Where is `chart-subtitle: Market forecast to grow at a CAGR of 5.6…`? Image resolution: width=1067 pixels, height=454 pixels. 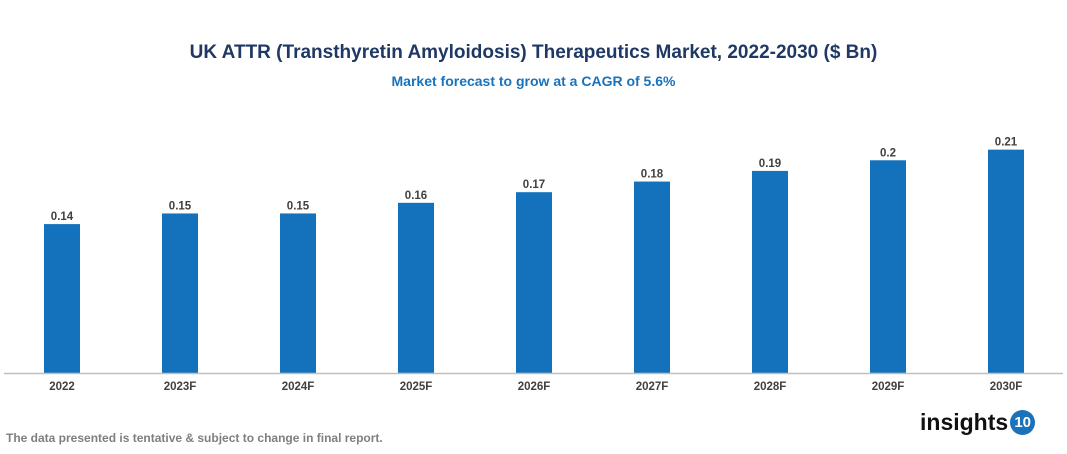
chart-subtitle: Market forecast to grow at a CAGR of 5.6… is located at coordinates (533, 81).